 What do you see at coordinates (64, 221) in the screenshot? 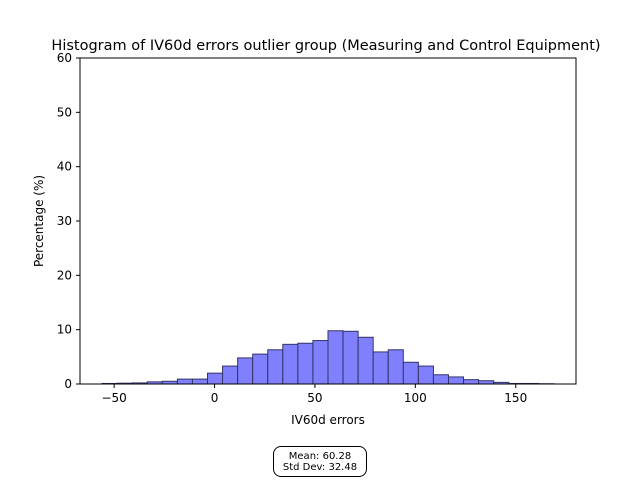
I see `y-tick-label: 30` at bounding box center [64, 221].